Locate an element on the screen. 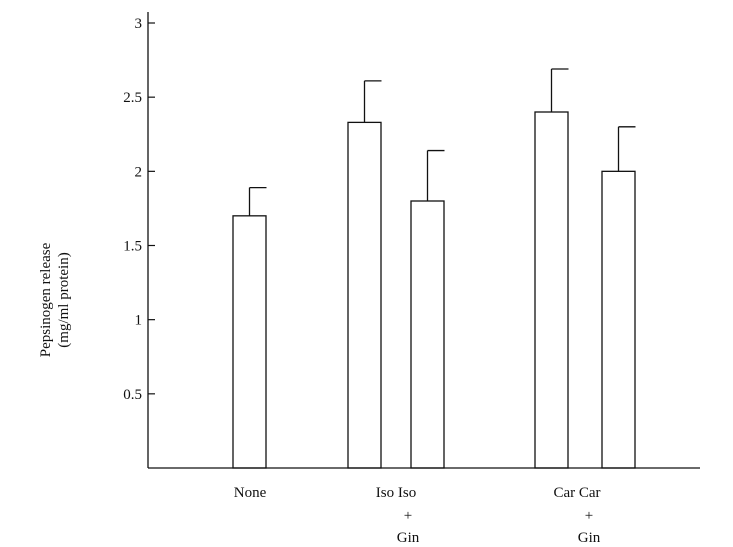 Image resolution: width=733 pixels, height=547 pixels. y-tick-label: 0.5 is located at coordinates (132, 395).